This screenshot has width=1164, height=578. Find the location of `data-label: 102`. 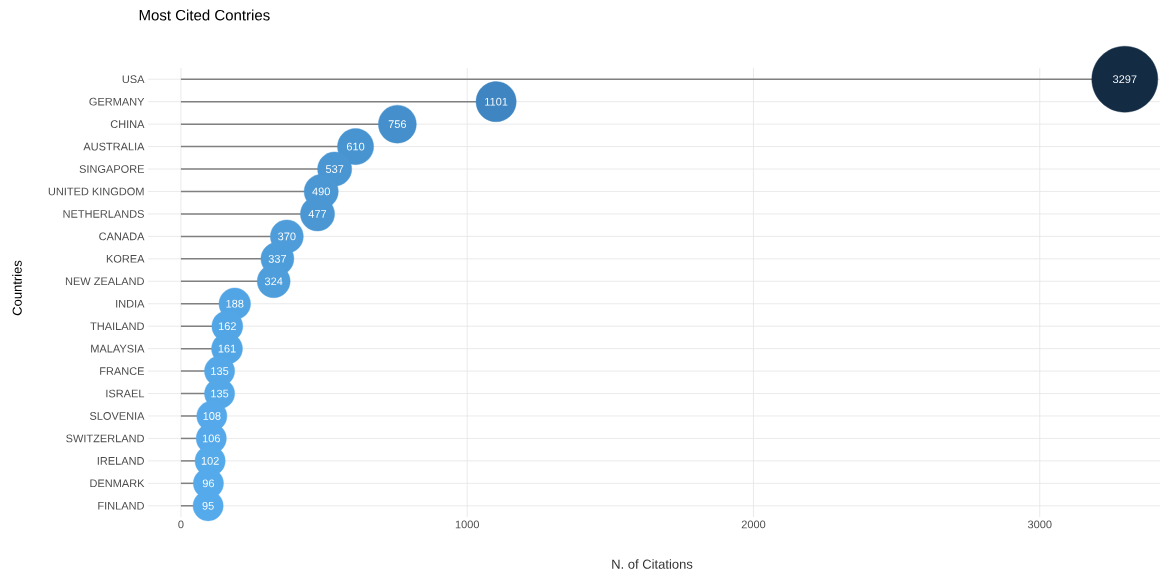

data-label: 102 is located at coordinates (210, 460).